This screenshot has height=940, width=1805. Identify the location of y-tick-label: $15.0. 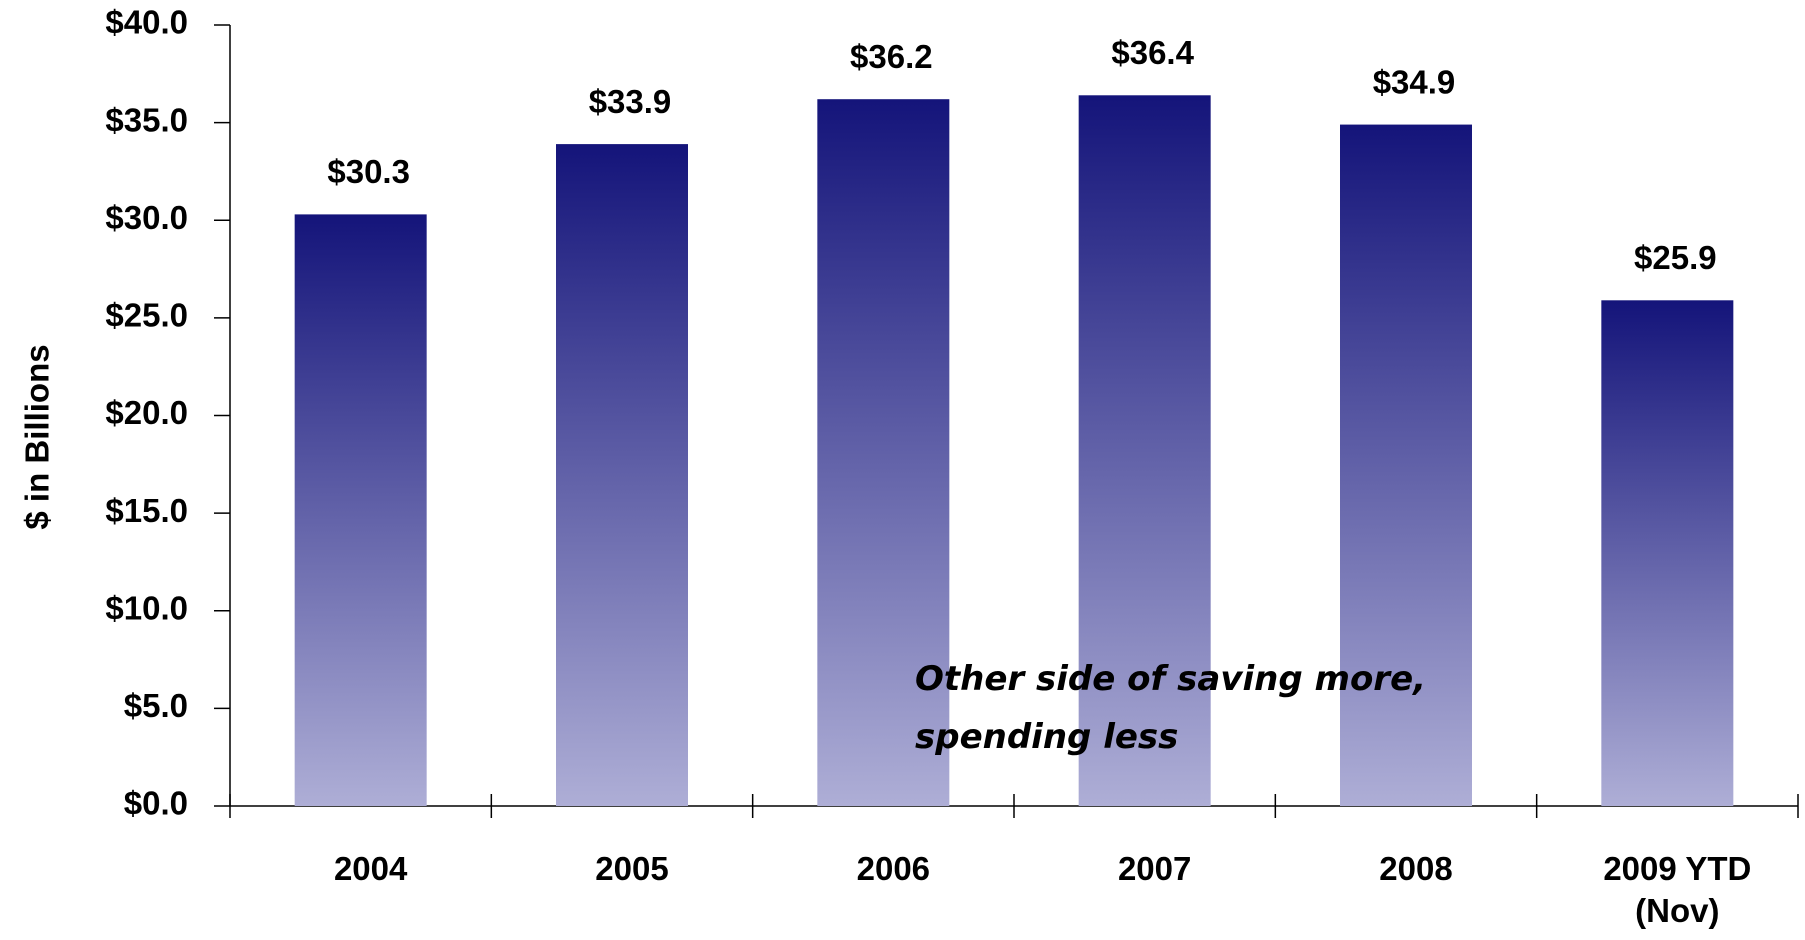
(146, 510).